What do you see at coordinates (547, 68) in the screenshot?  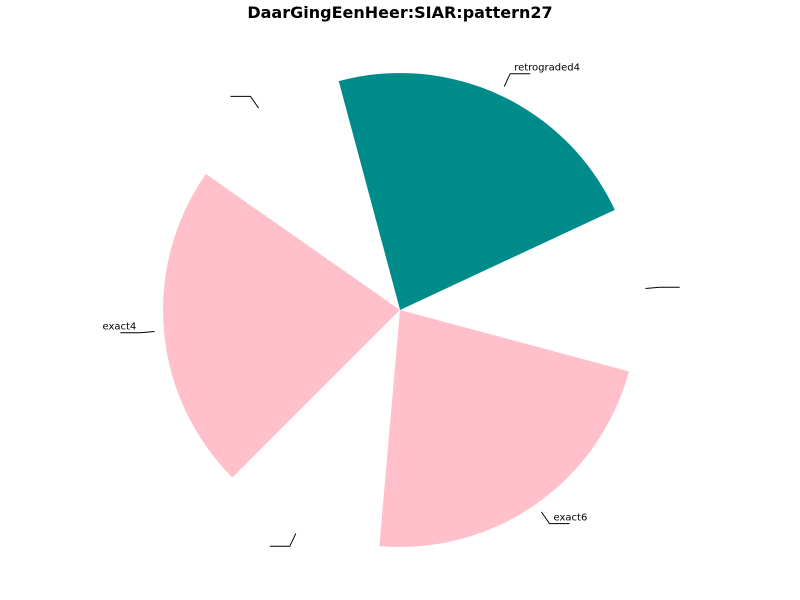 I see `slice-label: retrograded4` at bounding box center [547, 68].